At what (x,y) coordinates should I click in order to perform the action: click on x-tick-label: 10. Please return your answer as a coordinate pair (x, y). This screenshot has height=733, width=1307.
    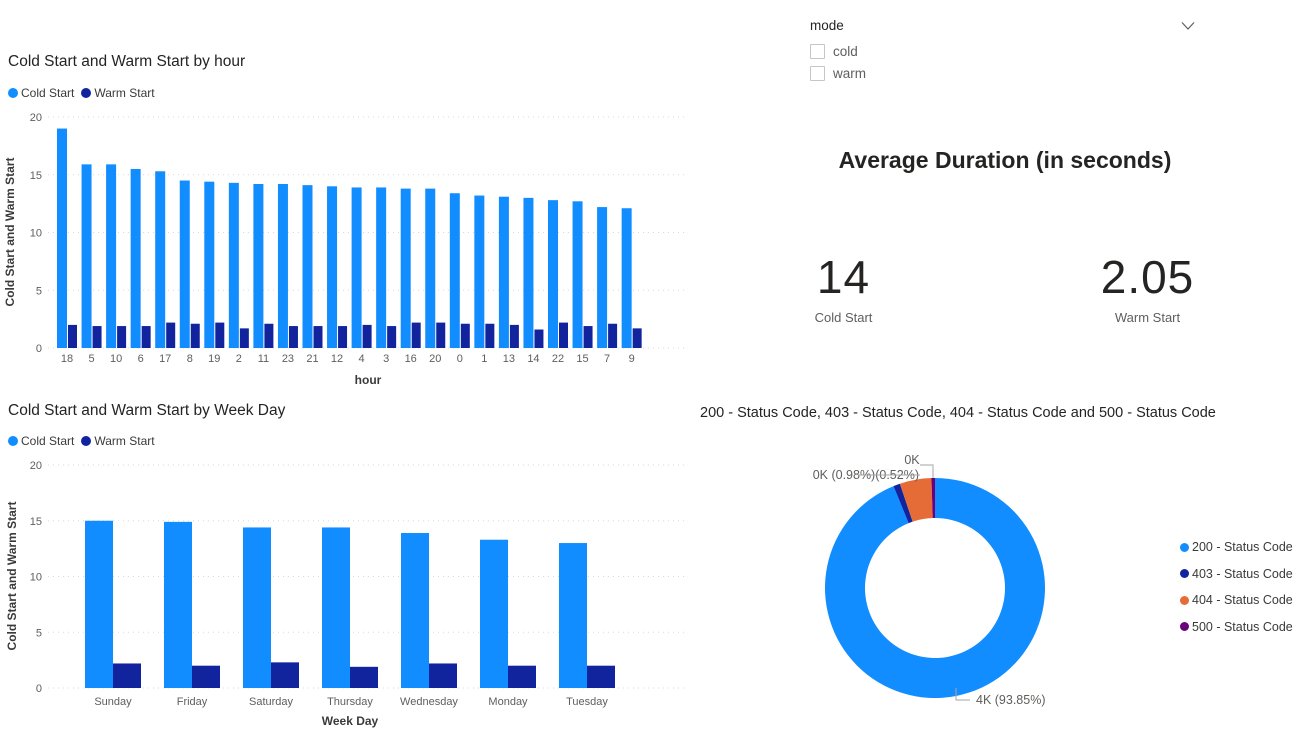
    Looking at the image, I should click on (116, 359).